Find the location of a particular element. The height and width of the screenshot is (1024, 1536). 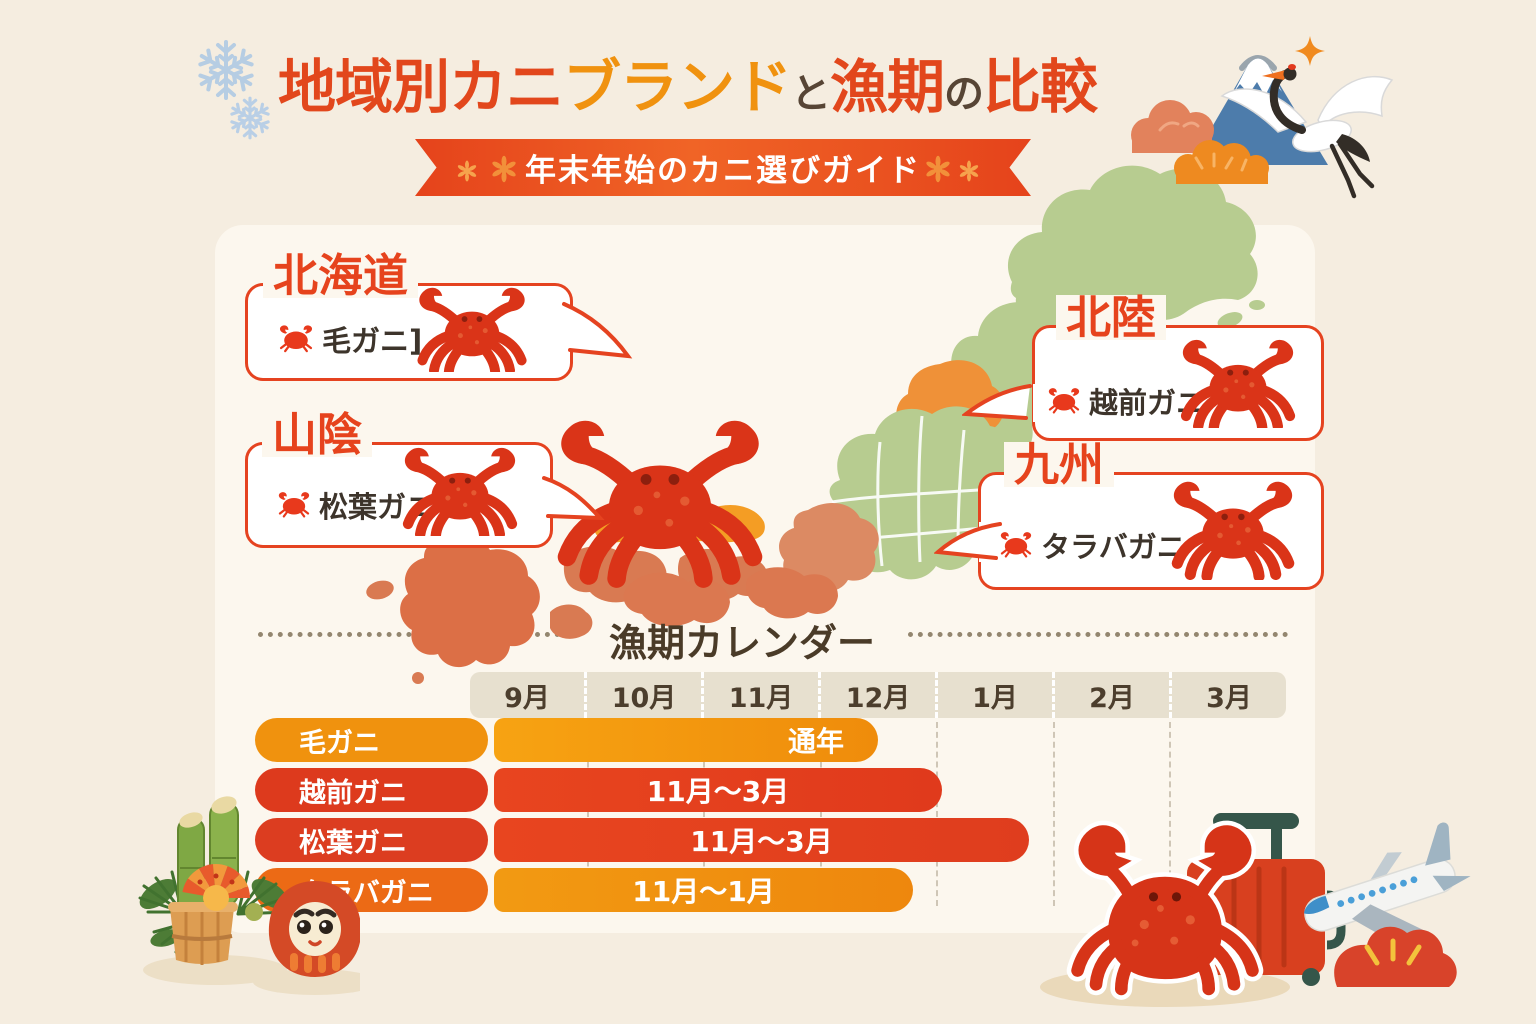

calendar-row: 毛ガニ 通年 is located at coordinates (768, 740).